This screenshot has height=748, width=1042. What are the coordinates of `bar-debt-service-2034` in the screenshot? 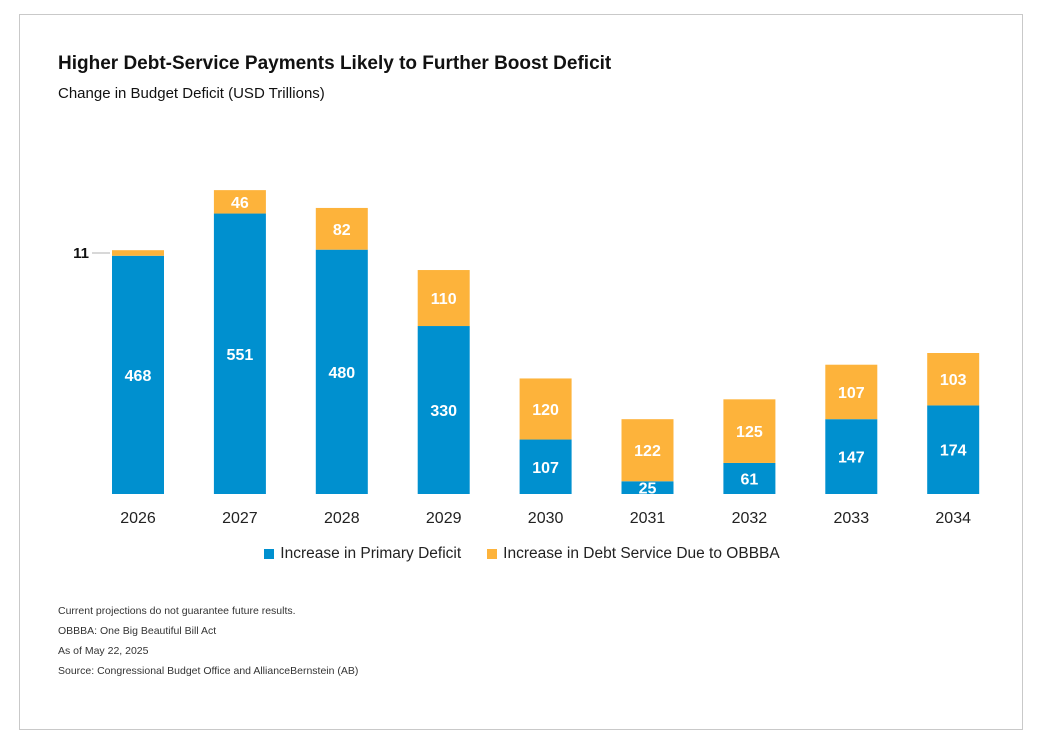 It's located at (953, 379).